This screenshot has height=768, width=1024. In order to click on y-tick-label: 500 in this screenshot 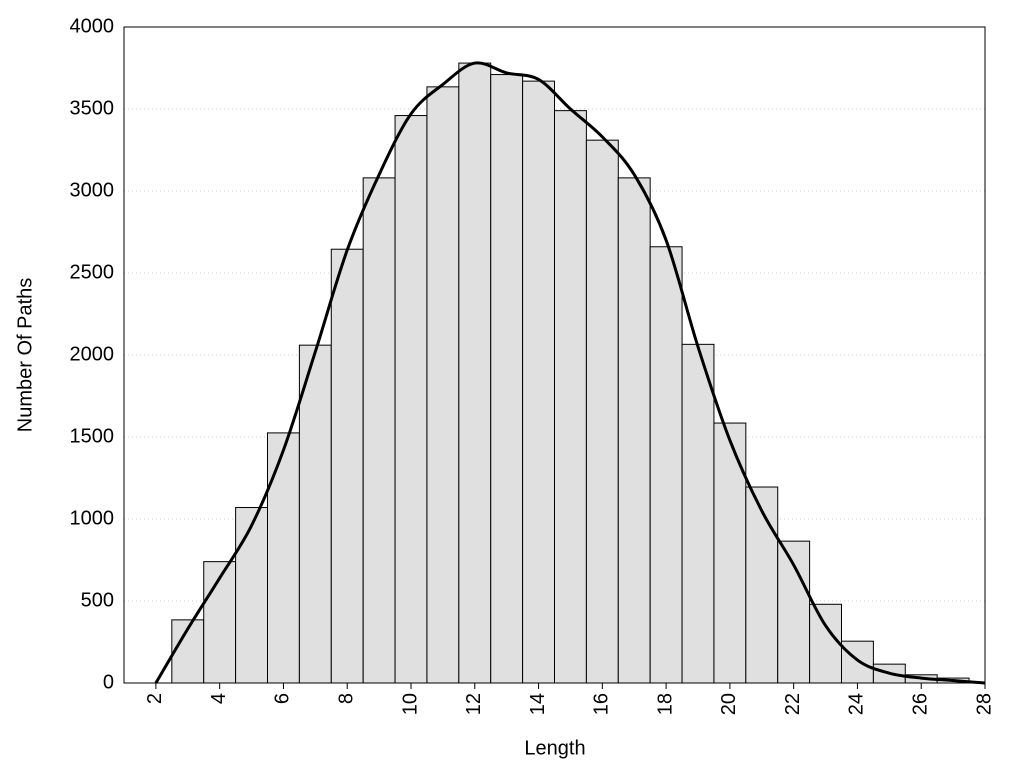, I will do `click(97, 600)`.